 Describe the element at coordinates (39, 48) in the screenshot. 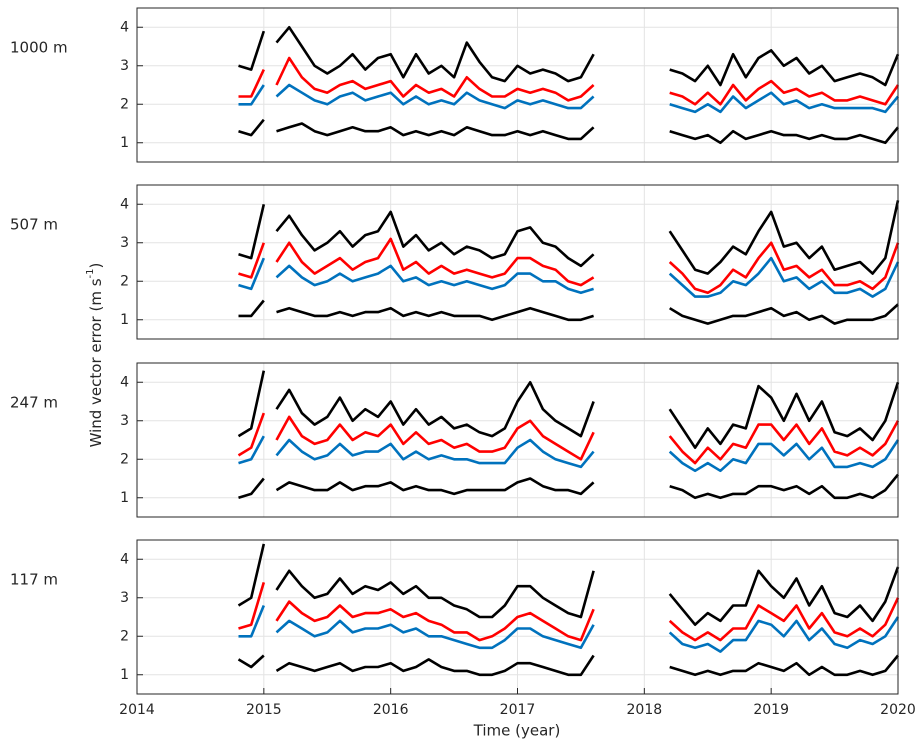

I see `panel-label: 1000 m` at that location.